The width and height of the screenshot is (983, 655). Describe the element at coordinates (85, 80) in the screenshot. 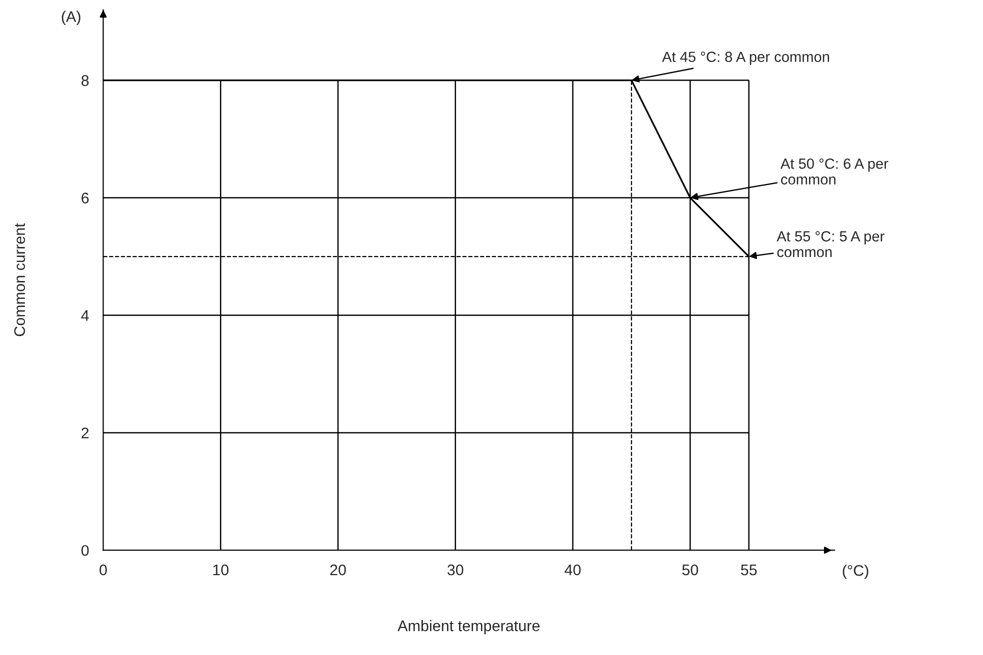

I see `y-tick-label: 8` at that location.